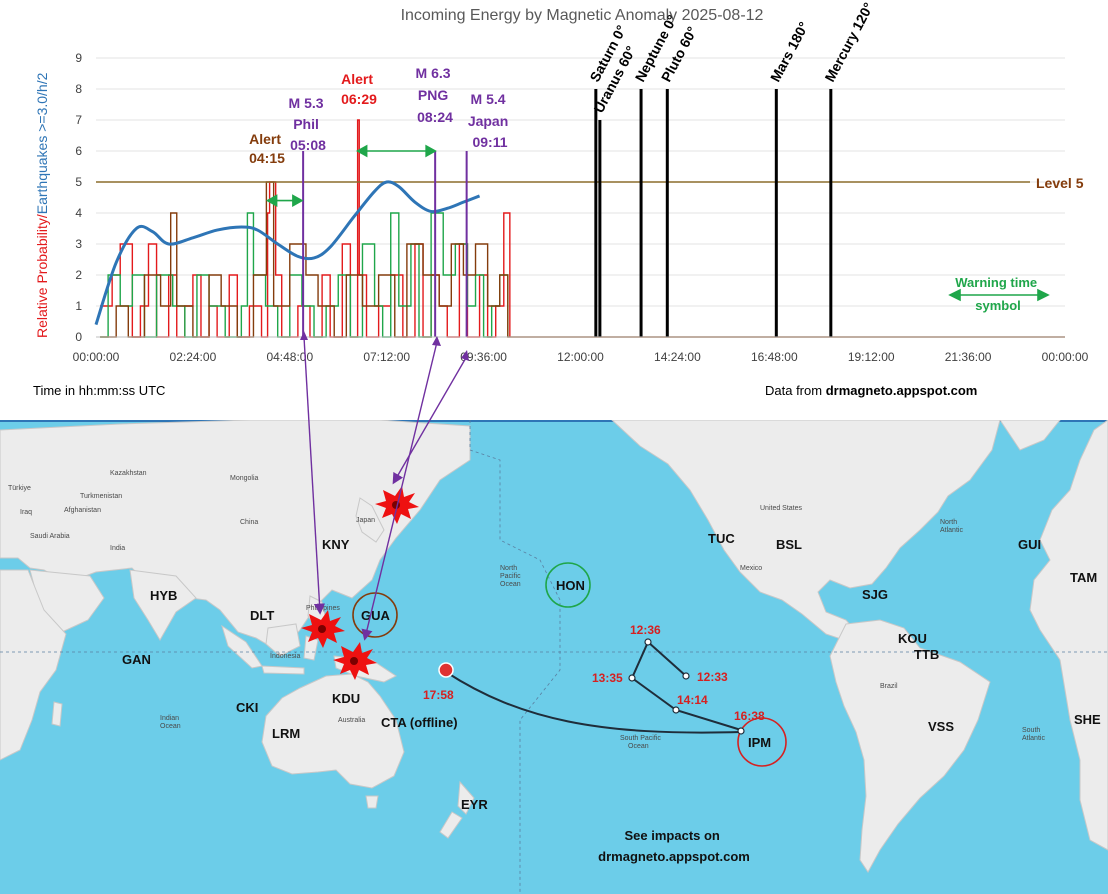  What do you see at coordinates (674, 846) in the screenshot?
I see `impacts-note: See impacts on drmagneto.appspot.com` at bounding box center [674, 846].